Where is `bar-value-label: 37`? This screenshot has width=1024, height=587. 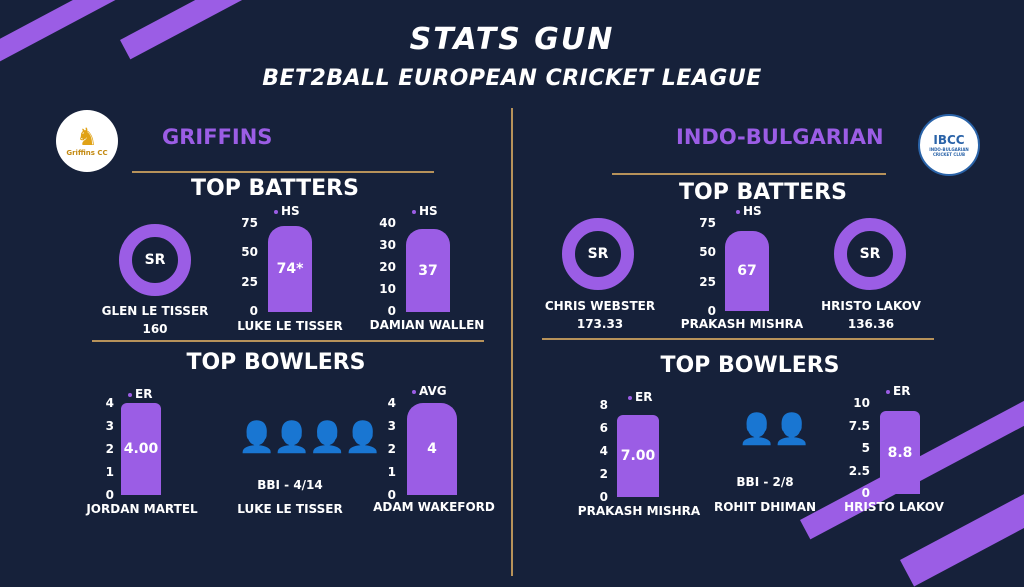
bar-value-label: 37 is located at coordinates (428, 270).